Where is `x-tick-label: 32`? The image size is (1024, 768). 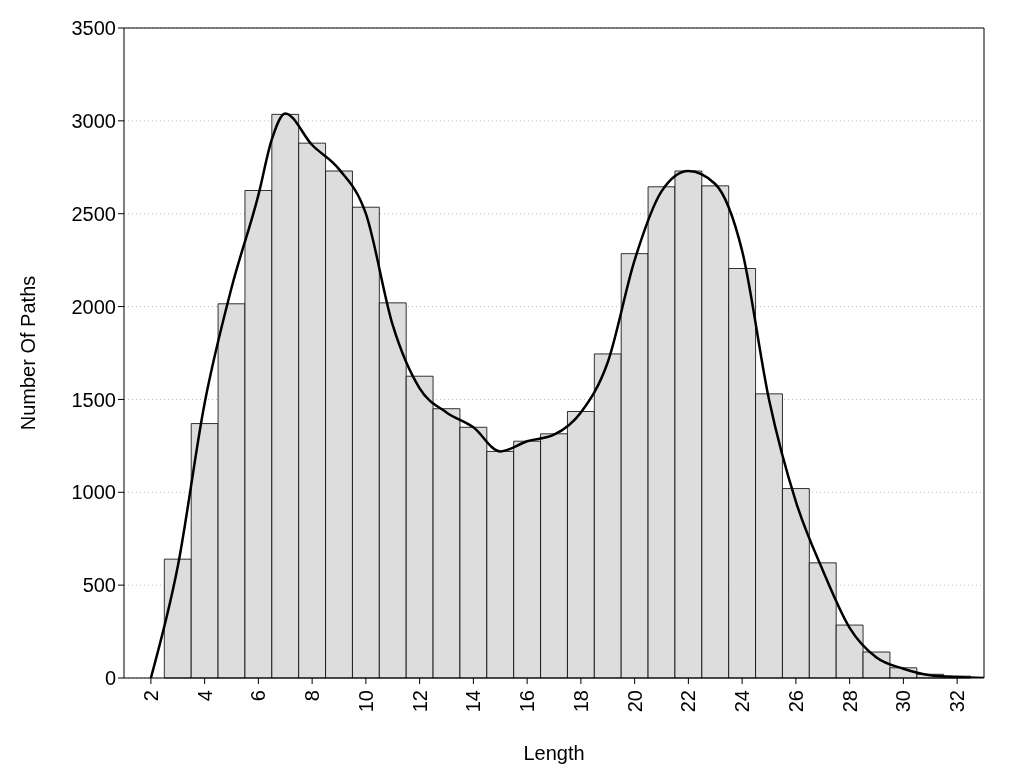 x-tick-label: 32 is located at coordinates (957, 701).